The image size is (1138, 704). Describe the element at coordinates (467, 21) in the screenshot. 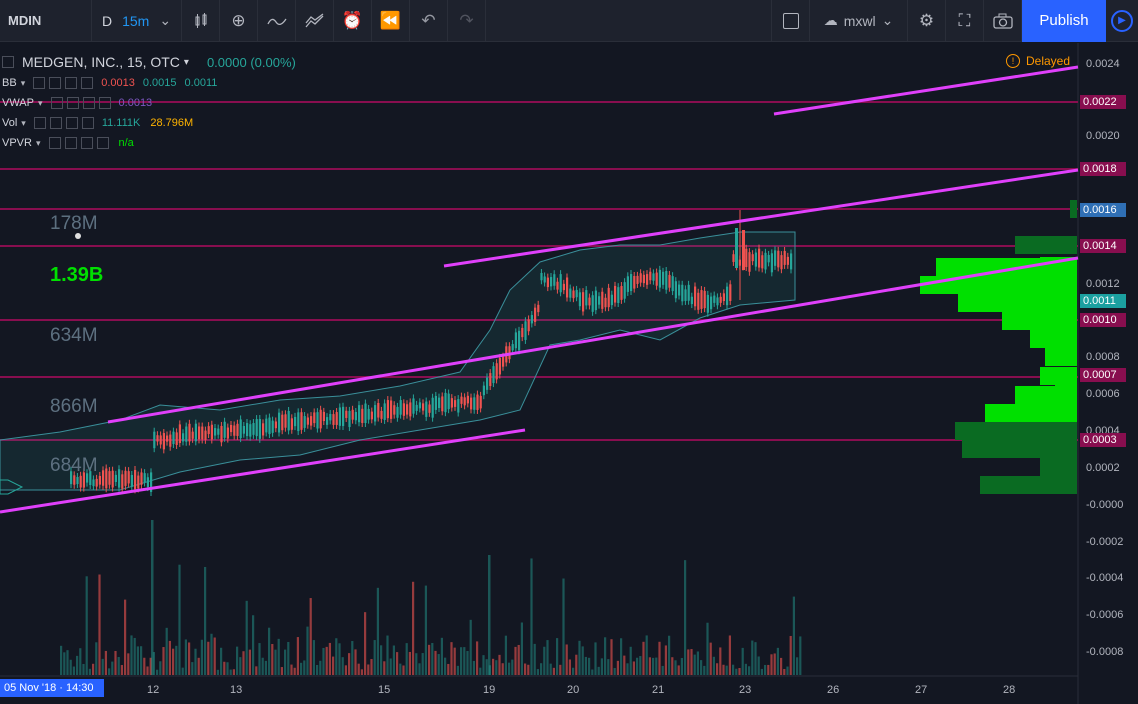

I see `redo-icon: ↷` at that location.